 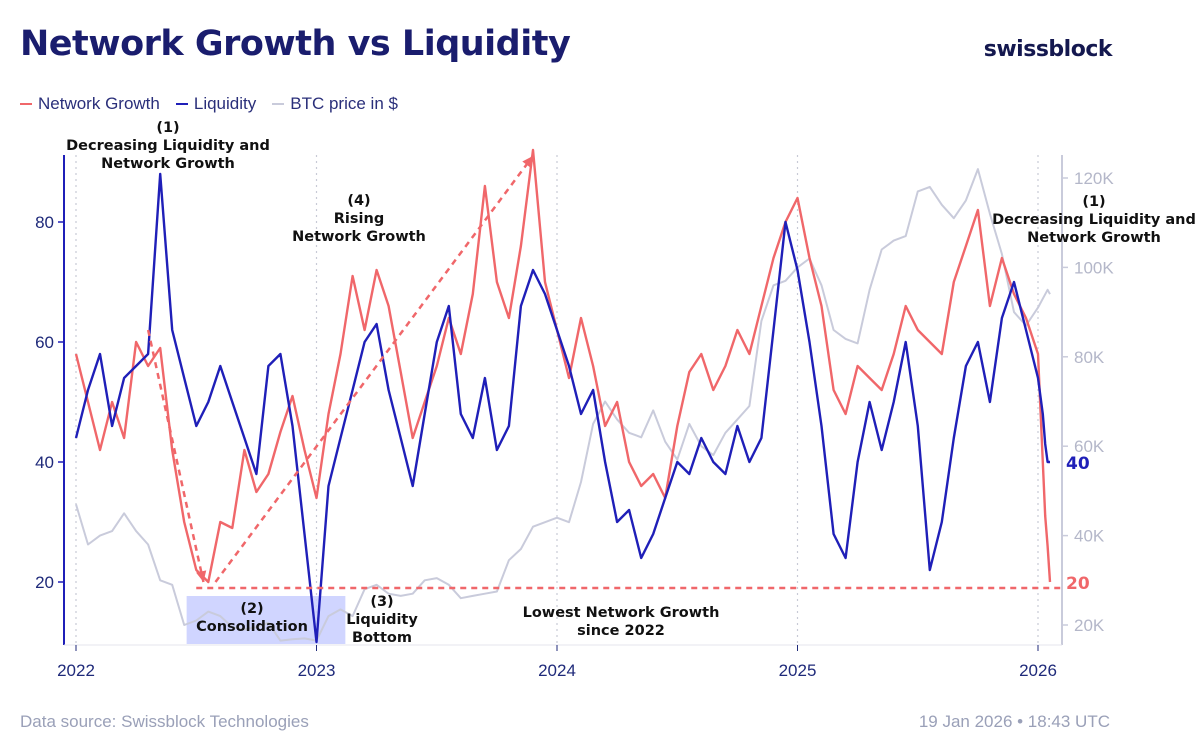 What do you see at coordinates (175, 456) in the screenshot?
I see `decline-arrow` at bounding box center [175, 456].